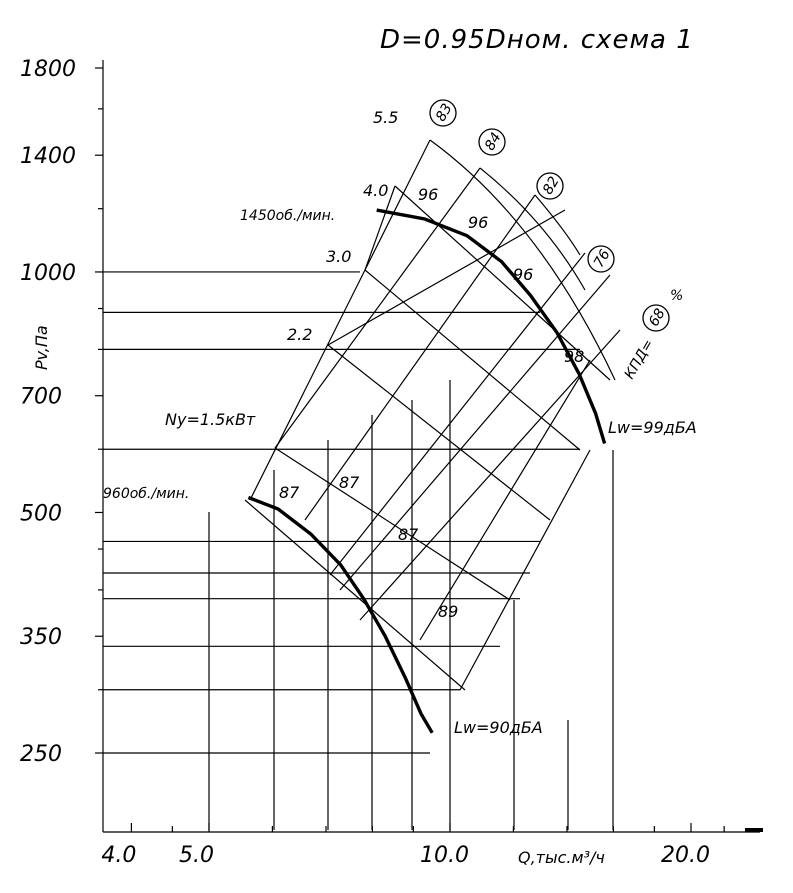 The height and width of the screenshot is (893, 793). Describe the element at coordinates (299, 334) in the screenshot. I see `power-label: 2.2` at that location.